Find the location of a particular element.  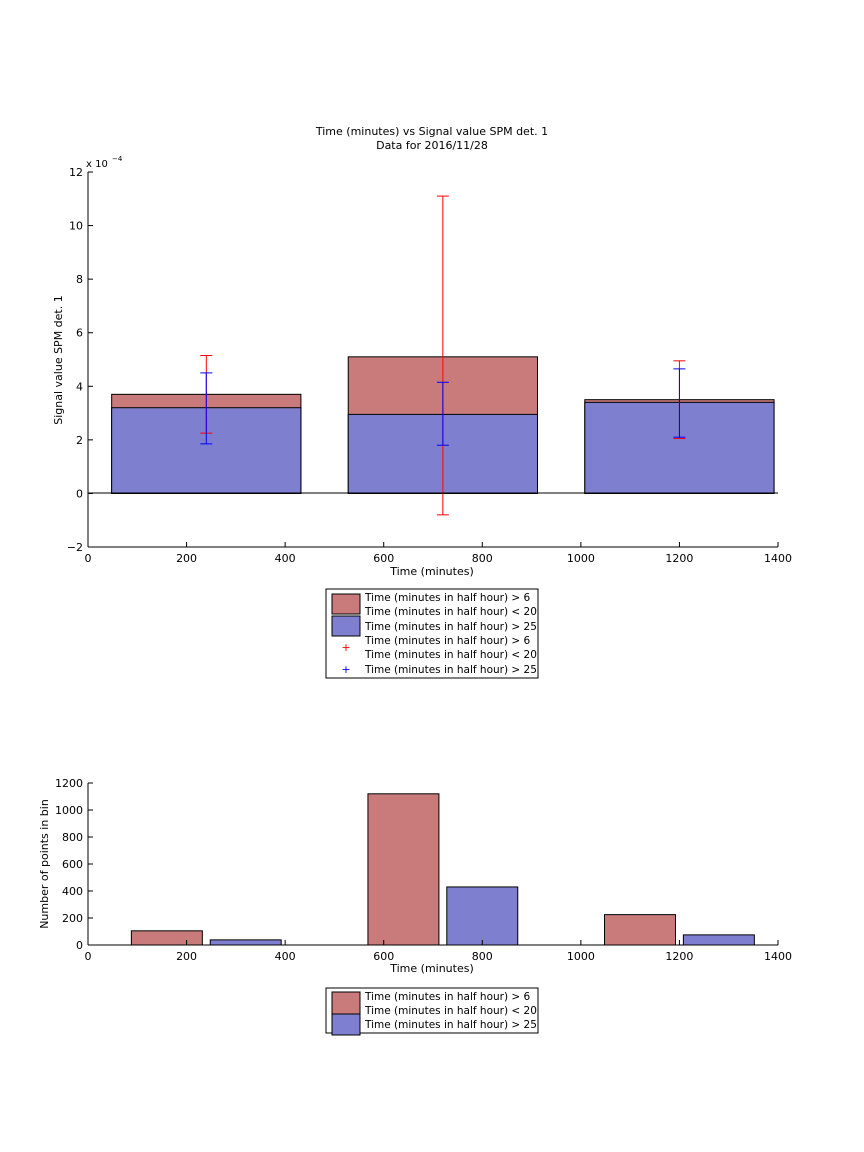

legend-1-entry-3-line1: Time (minutes in half hour) > 25 is located at coordinates (450, 670).